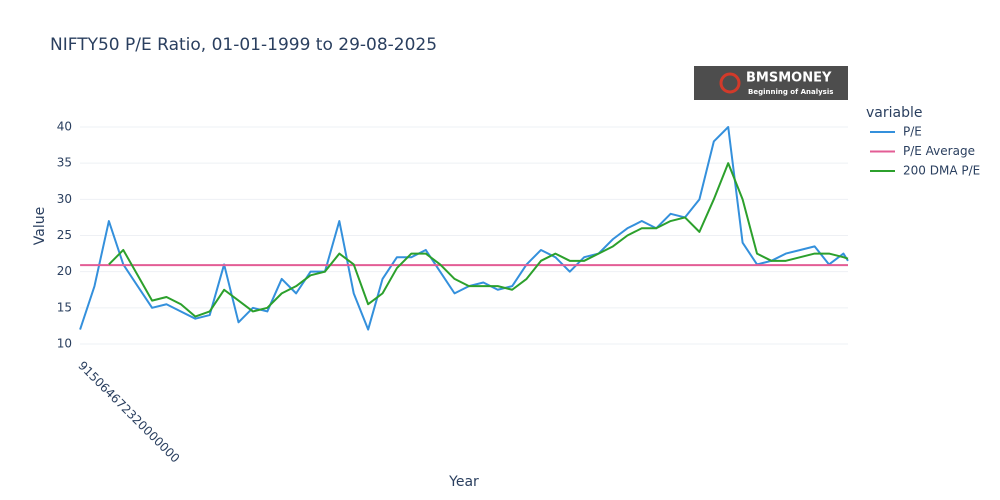 The image size is (1000, 500). I want to click on logo-tagline: Beginning of Analysis, so click(790, 92).